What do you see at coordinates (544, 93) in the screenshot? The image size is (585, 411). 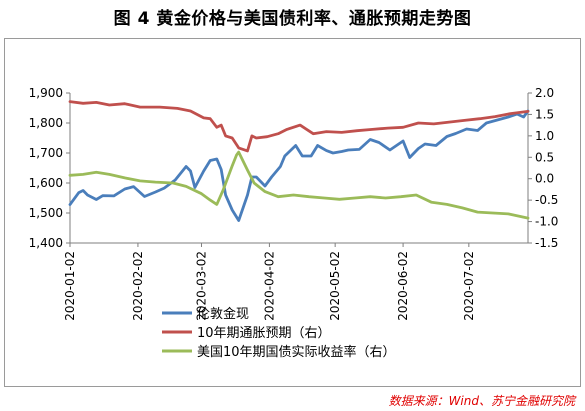 I see `y-right-tick-label: 2.0` at bounding box center [544, 93].